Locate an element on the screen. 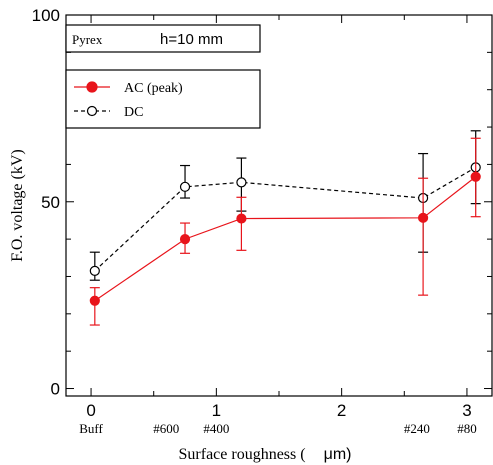  x-axis-title: Surface roughness (μm) is located at coordinates (265, 454).